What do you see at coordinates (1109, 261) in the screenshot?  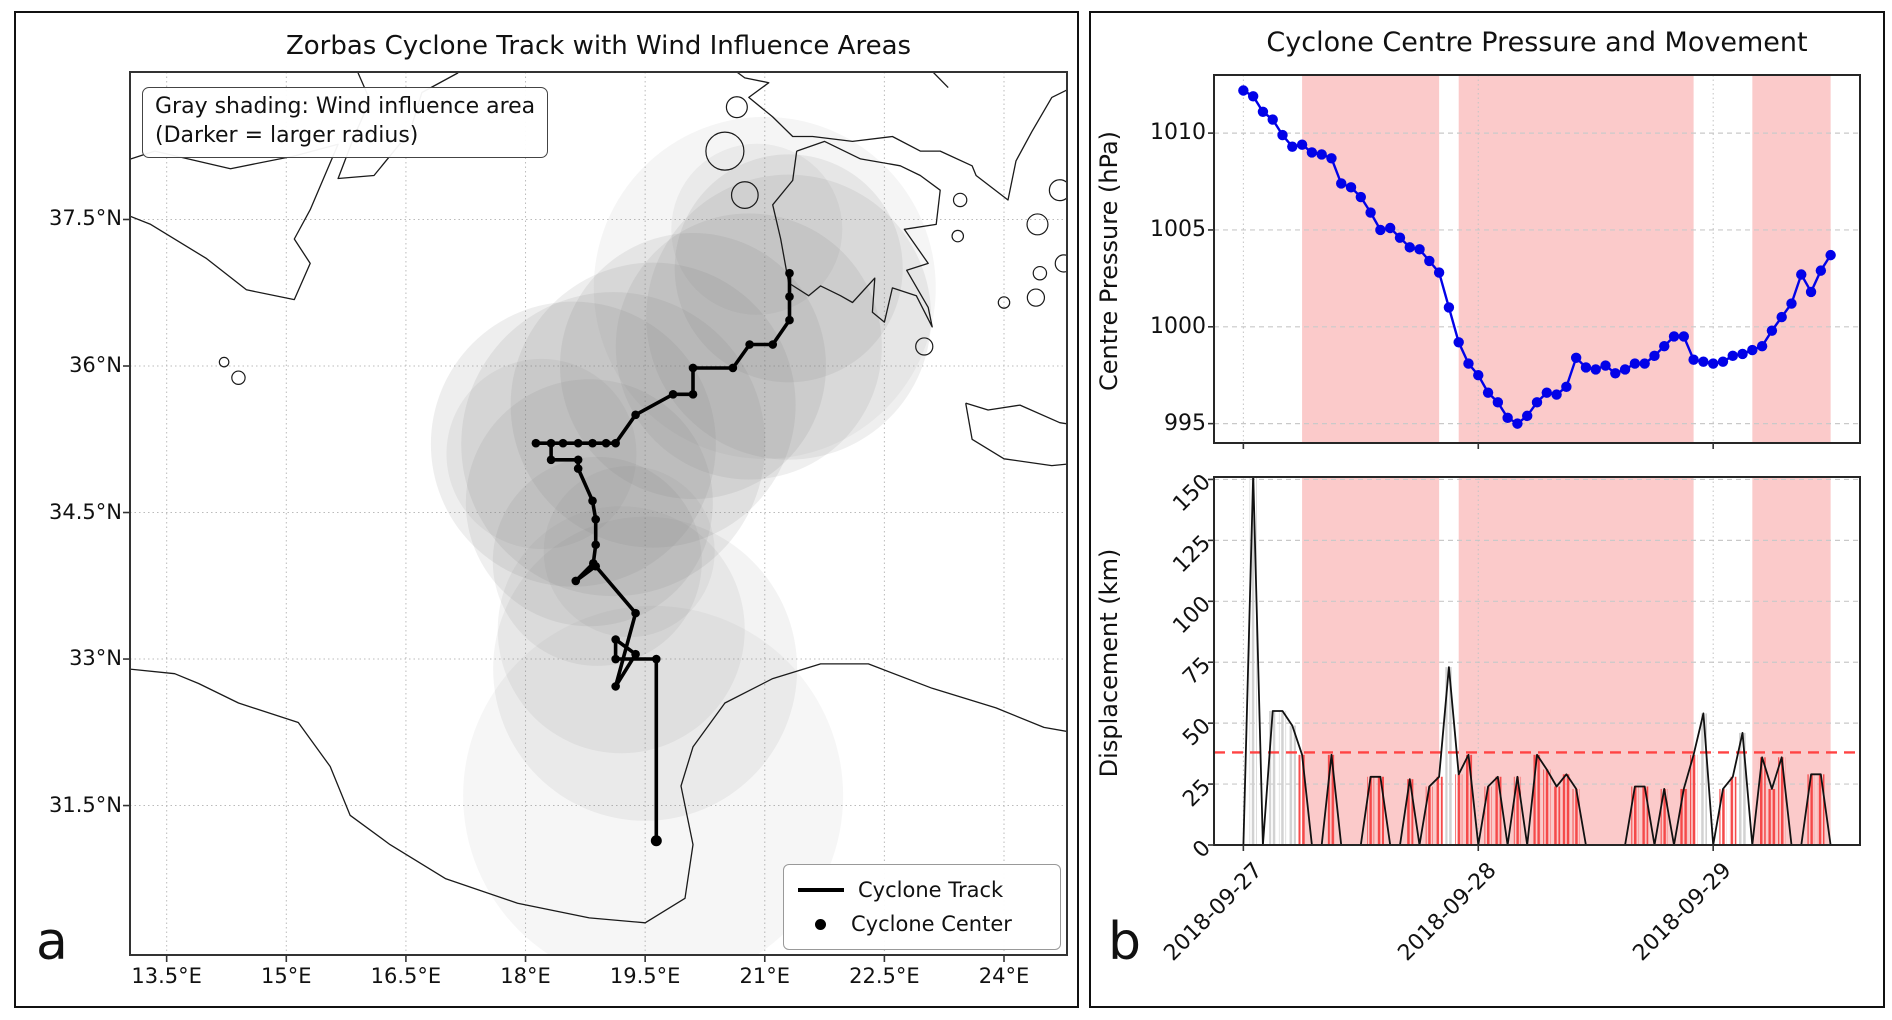 I see `pressure-y-axis-label: Centre Pressure (hPa)` at bounding box center [1109, 261].